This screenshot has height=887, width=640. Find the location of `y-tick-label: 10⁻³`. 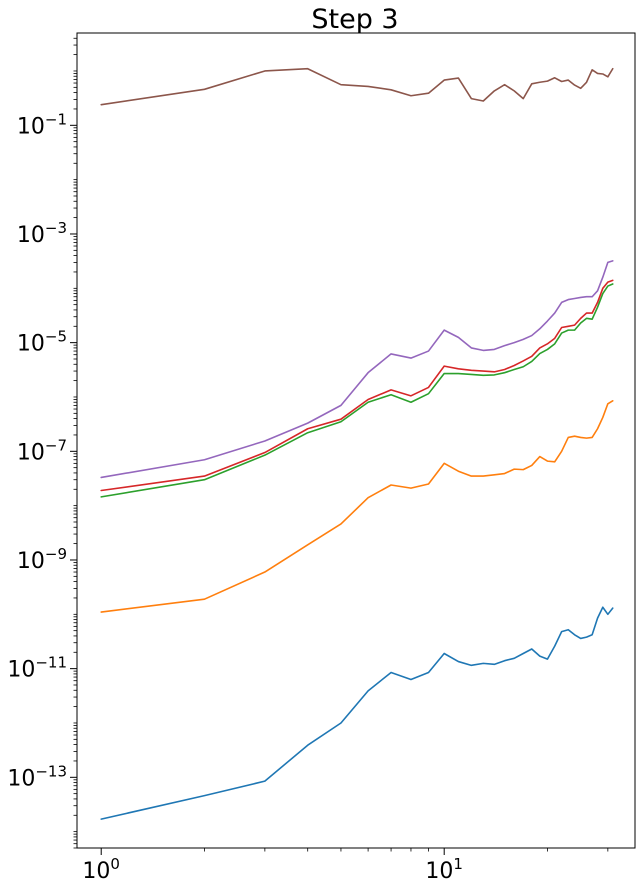

y-tick-label: 10⁻³ is located at coordinates (42, 233).